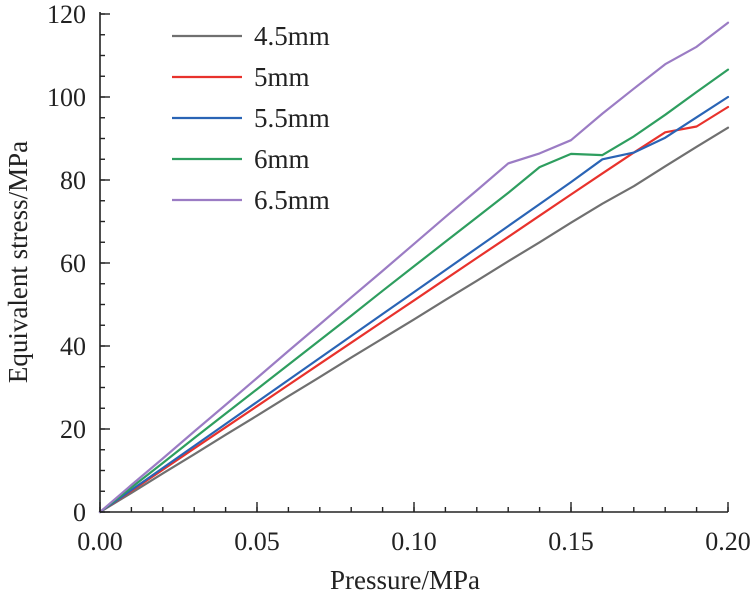 This screenshot has width=753, height=597. I want to click on y-tick-label: 40, so click(73, 346).